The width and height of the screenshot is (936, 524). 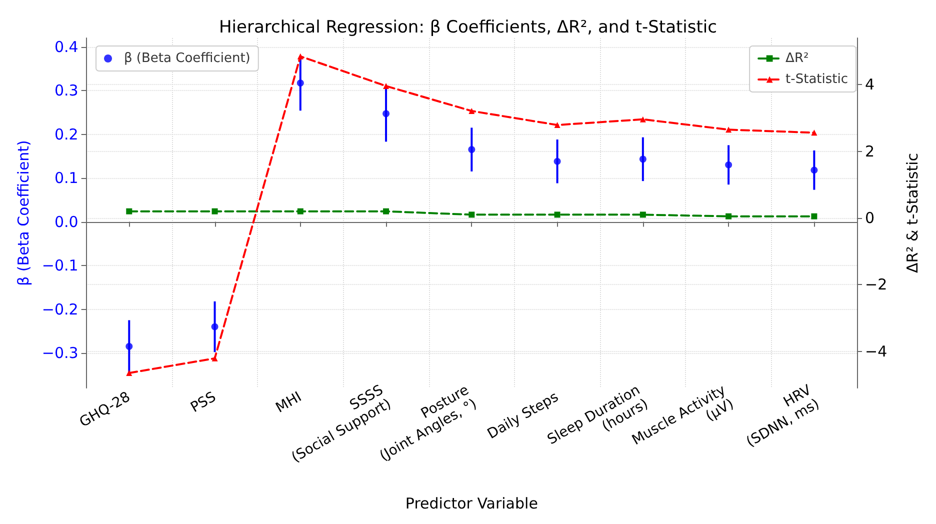 What do you see at coordinates (870, 151) in the screenshot?
I see `y2-tick-label: 2` at bounding box center [870, 151].